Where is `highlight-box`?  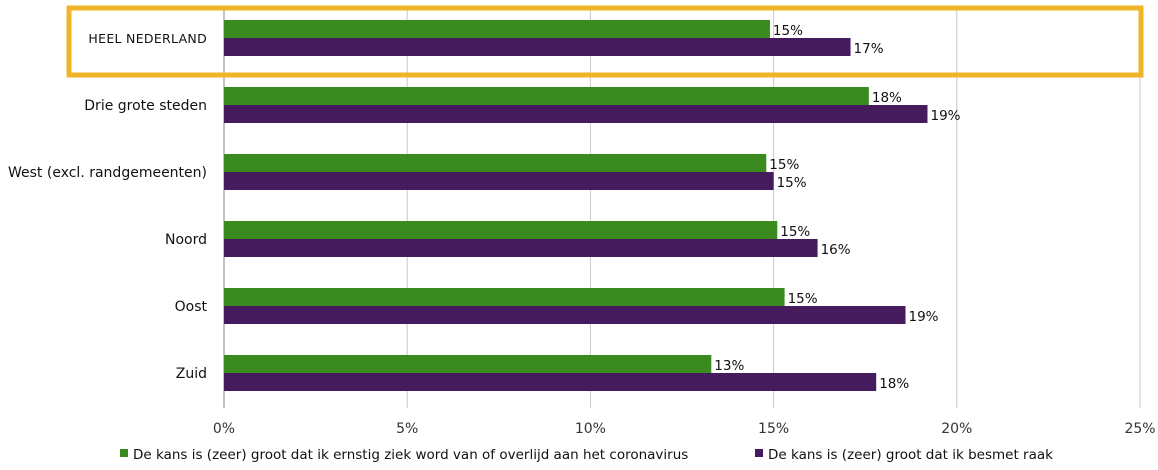 highlight-box is located at coordinates (605, 41).